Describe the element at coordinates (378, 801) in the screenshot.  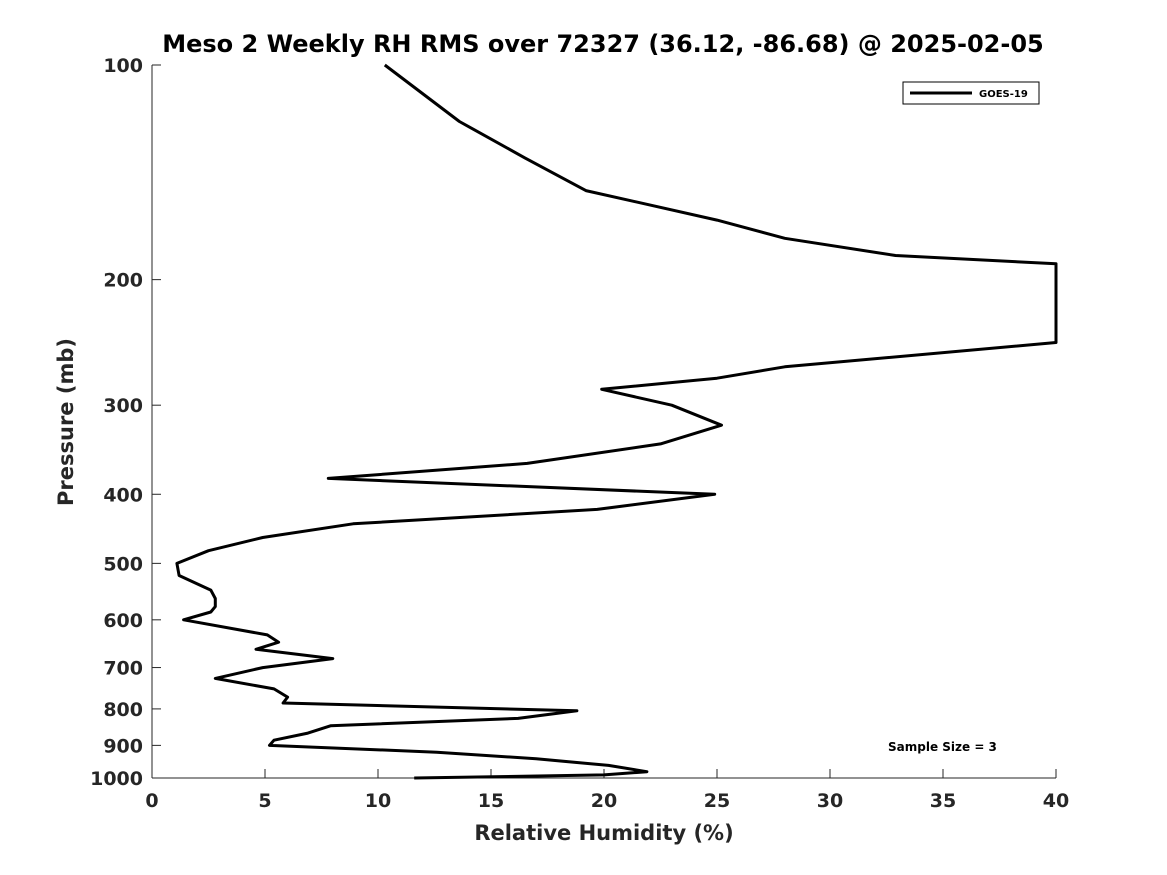
I see `x-tick-label: 10` at that location.